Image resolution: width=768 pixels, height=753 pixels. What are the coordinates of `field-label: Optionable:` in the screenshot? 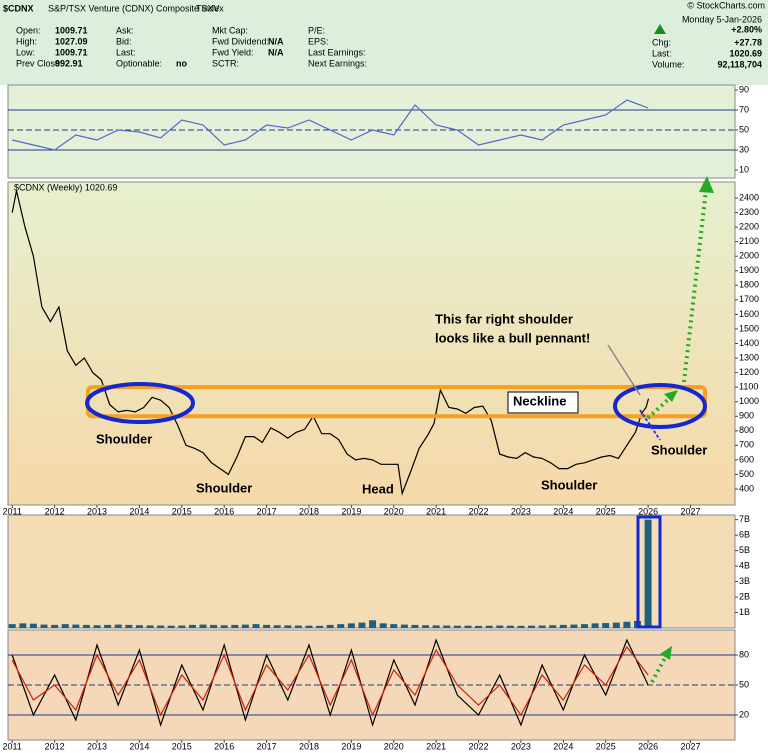 It's located at (139, 63).